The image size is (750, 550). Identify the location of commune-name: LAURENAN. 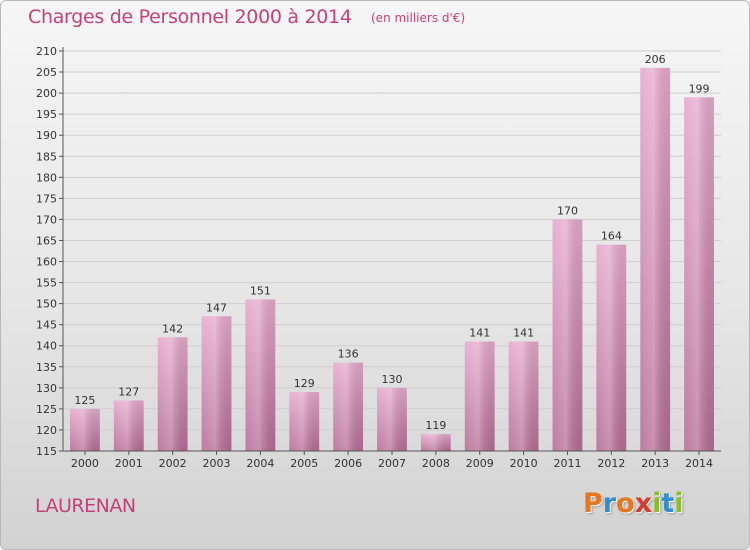
(85, 506).